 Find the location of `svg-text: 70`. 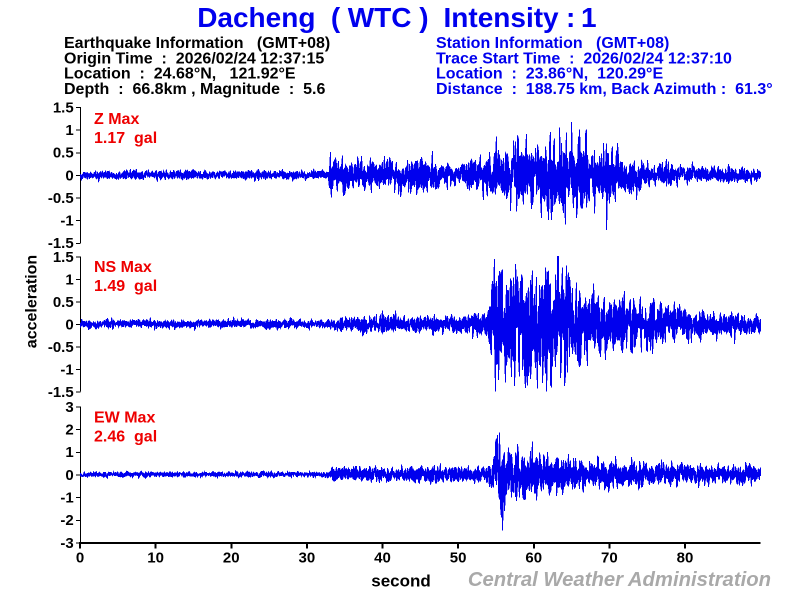

svg-text: 70 is located at coordinates (609, 557).